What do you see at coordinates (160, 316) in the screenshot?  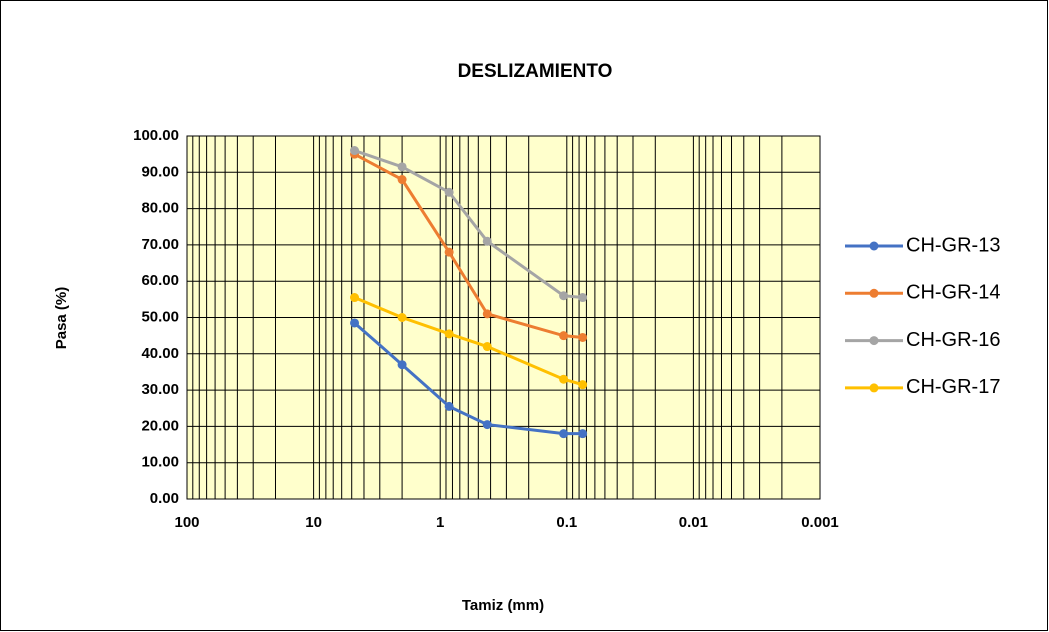 I see `y-tick-label: 50.00` at bounding box center [160, 316].